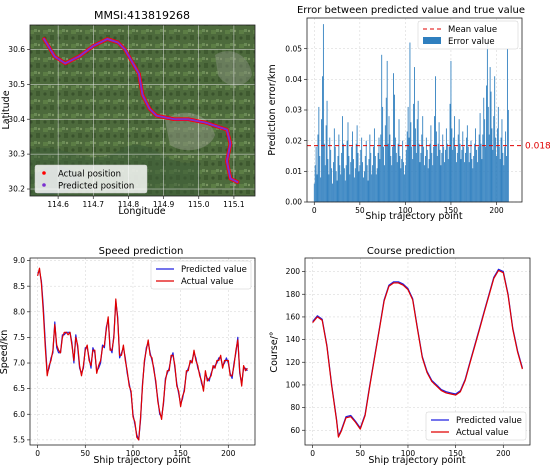 This screenshot has width=550, height=467. I want to click on y-tick-label: 0.05, so click(293, 48).